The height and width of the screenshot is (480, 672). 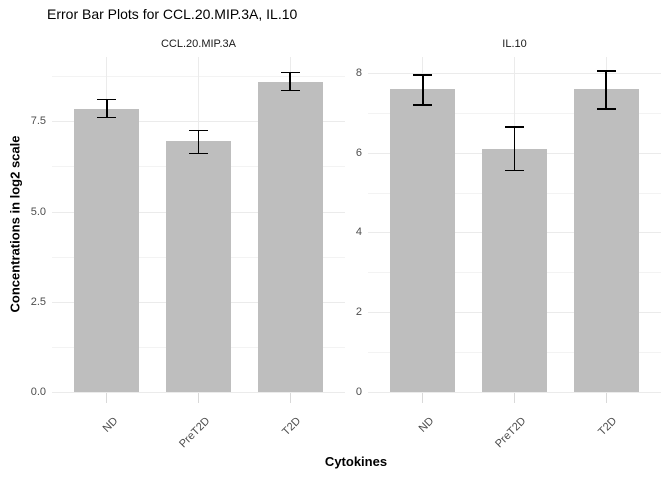 What do you see at coordinates (38, 392) in the screenshot?
I see `y-tick-label: 0.0` at bounding box center [38, 392].